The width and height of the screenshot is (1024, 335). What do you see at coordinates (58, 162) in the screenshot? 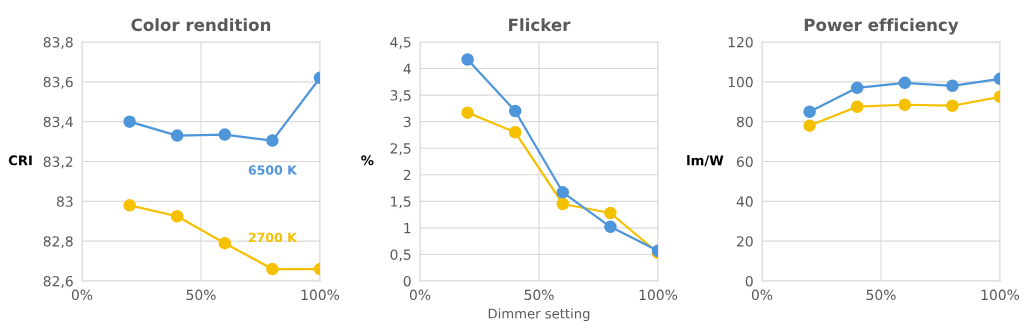
I see `y-tick-label: 83,2` at bounding box center [58, 162].